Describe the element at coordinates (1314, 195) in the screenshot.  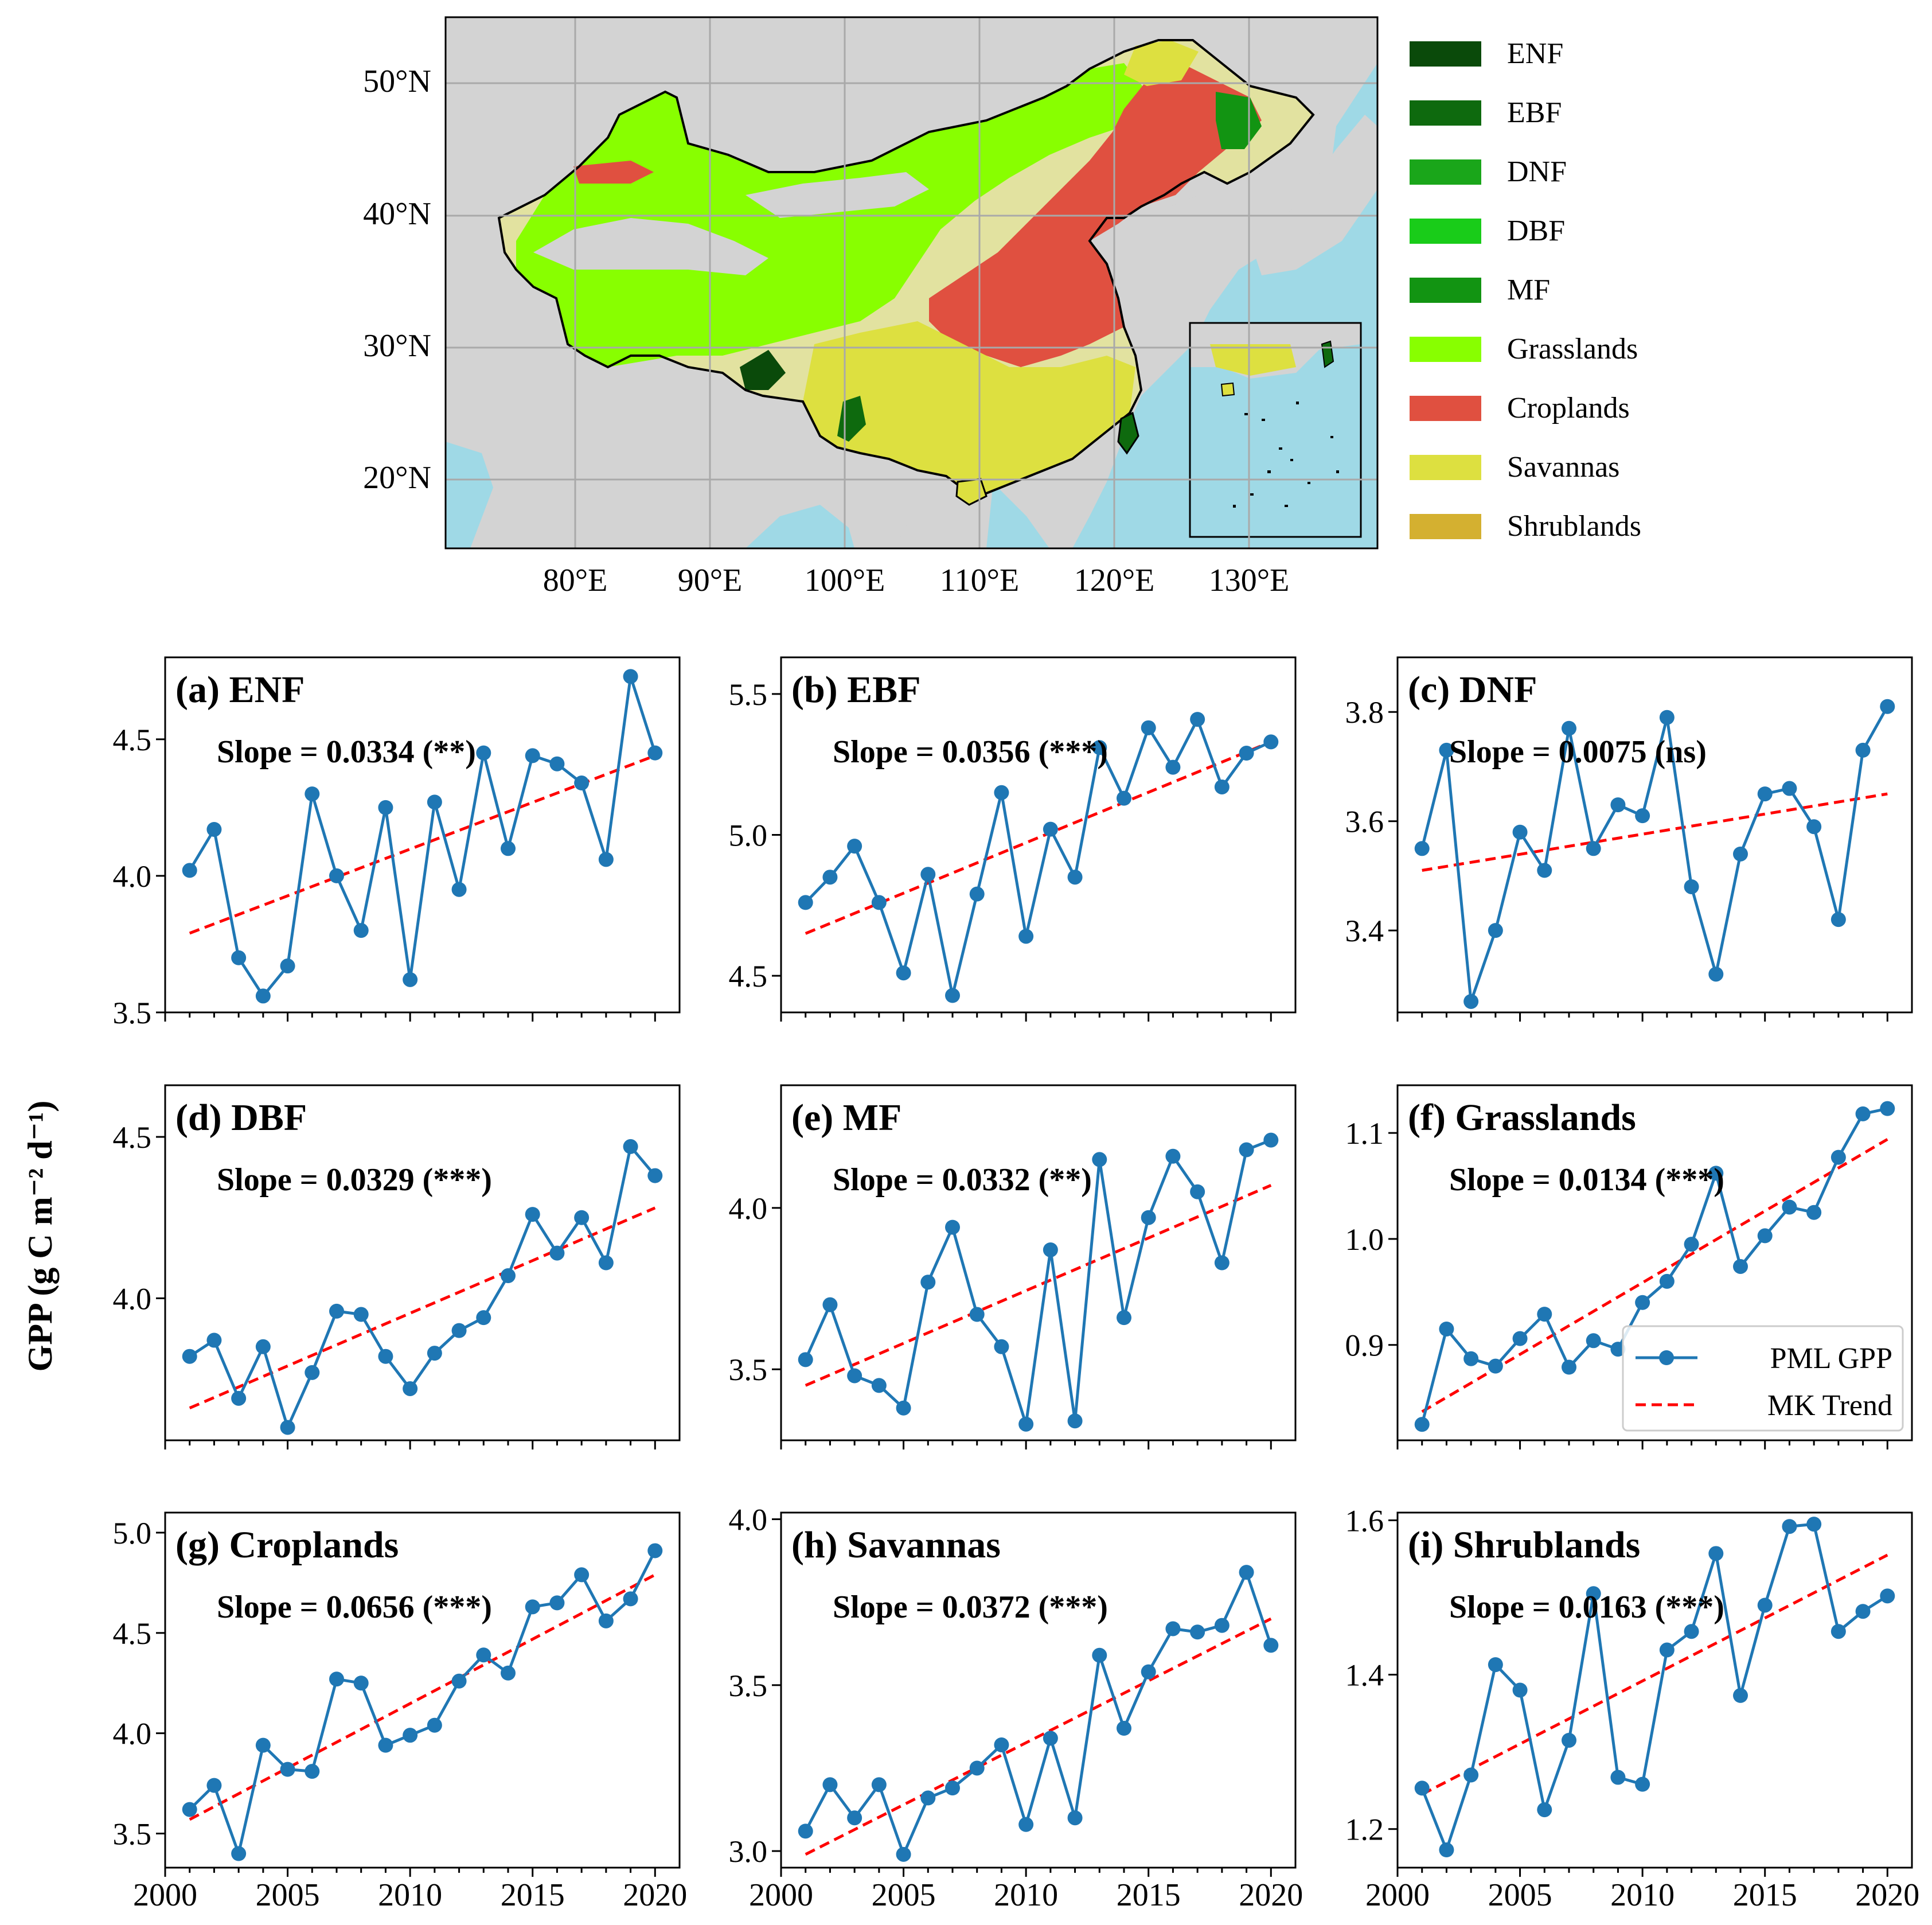
I see `map-japan` at that location.